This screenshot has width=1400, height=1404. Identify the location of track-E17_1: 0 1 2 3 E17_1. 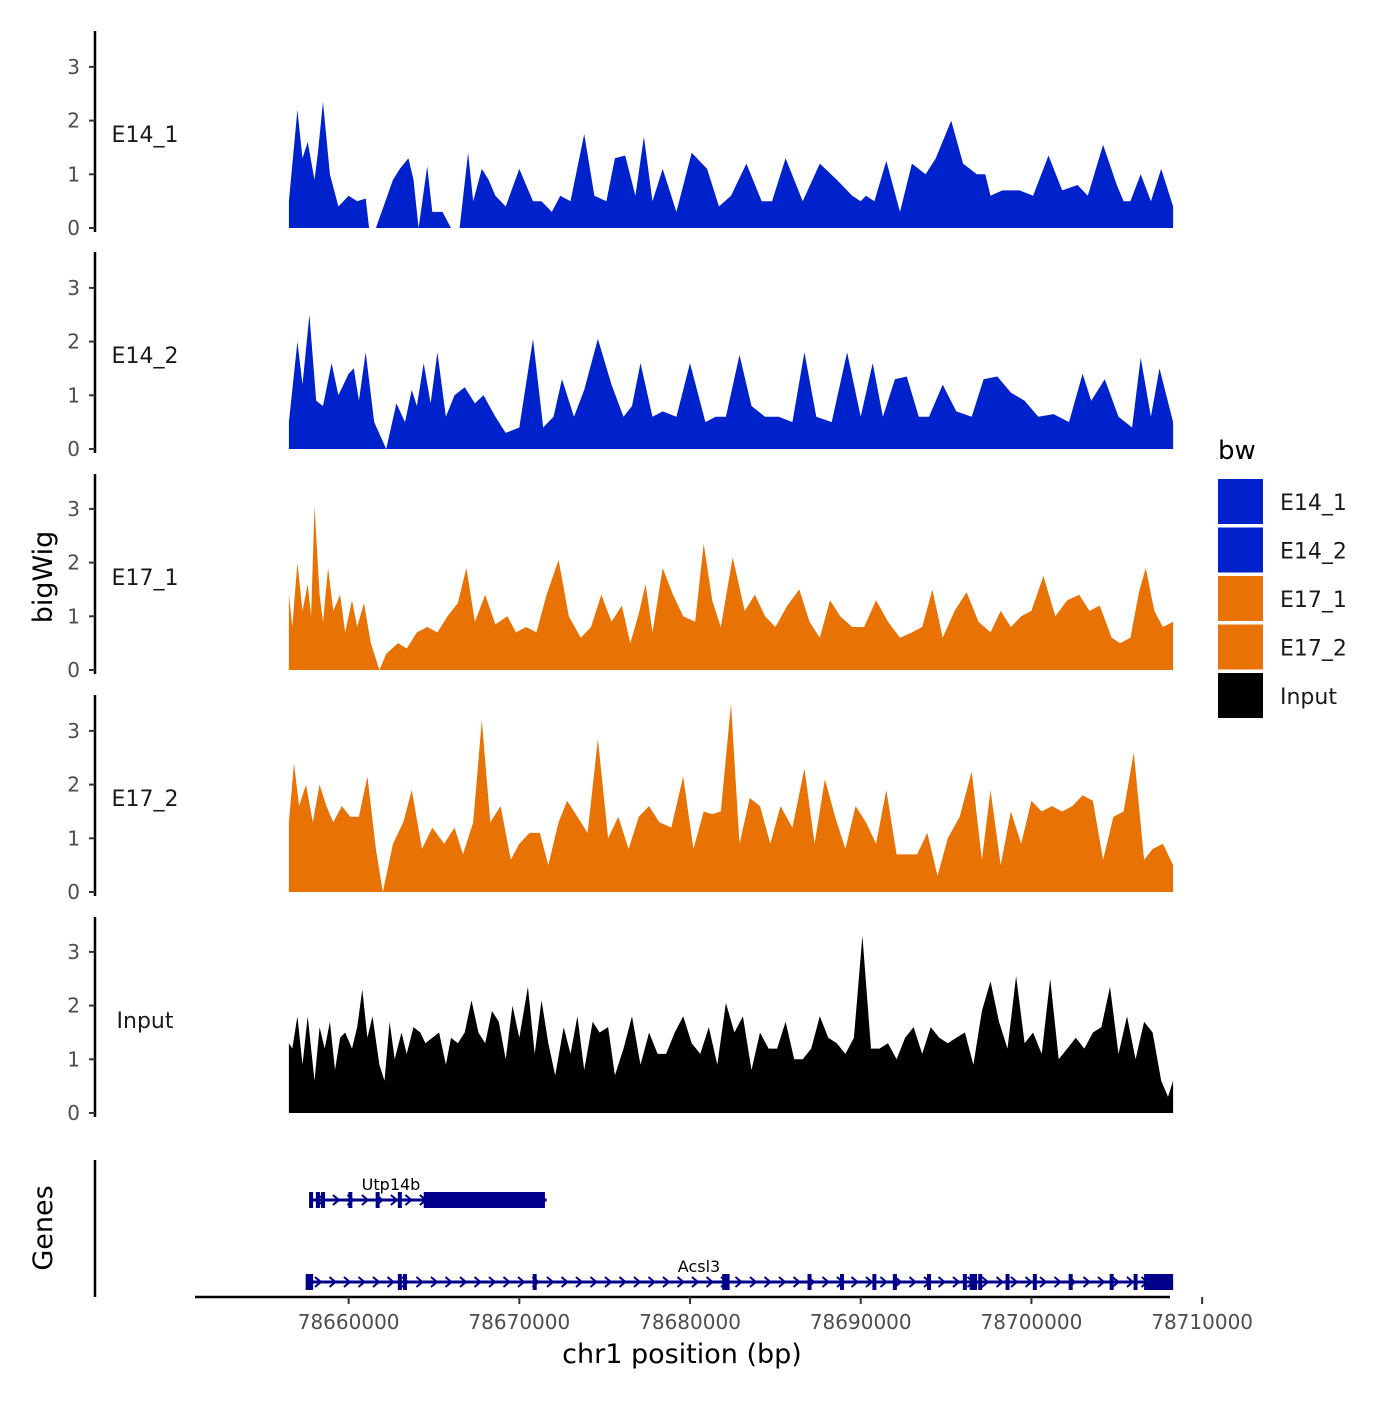
(620, 578).